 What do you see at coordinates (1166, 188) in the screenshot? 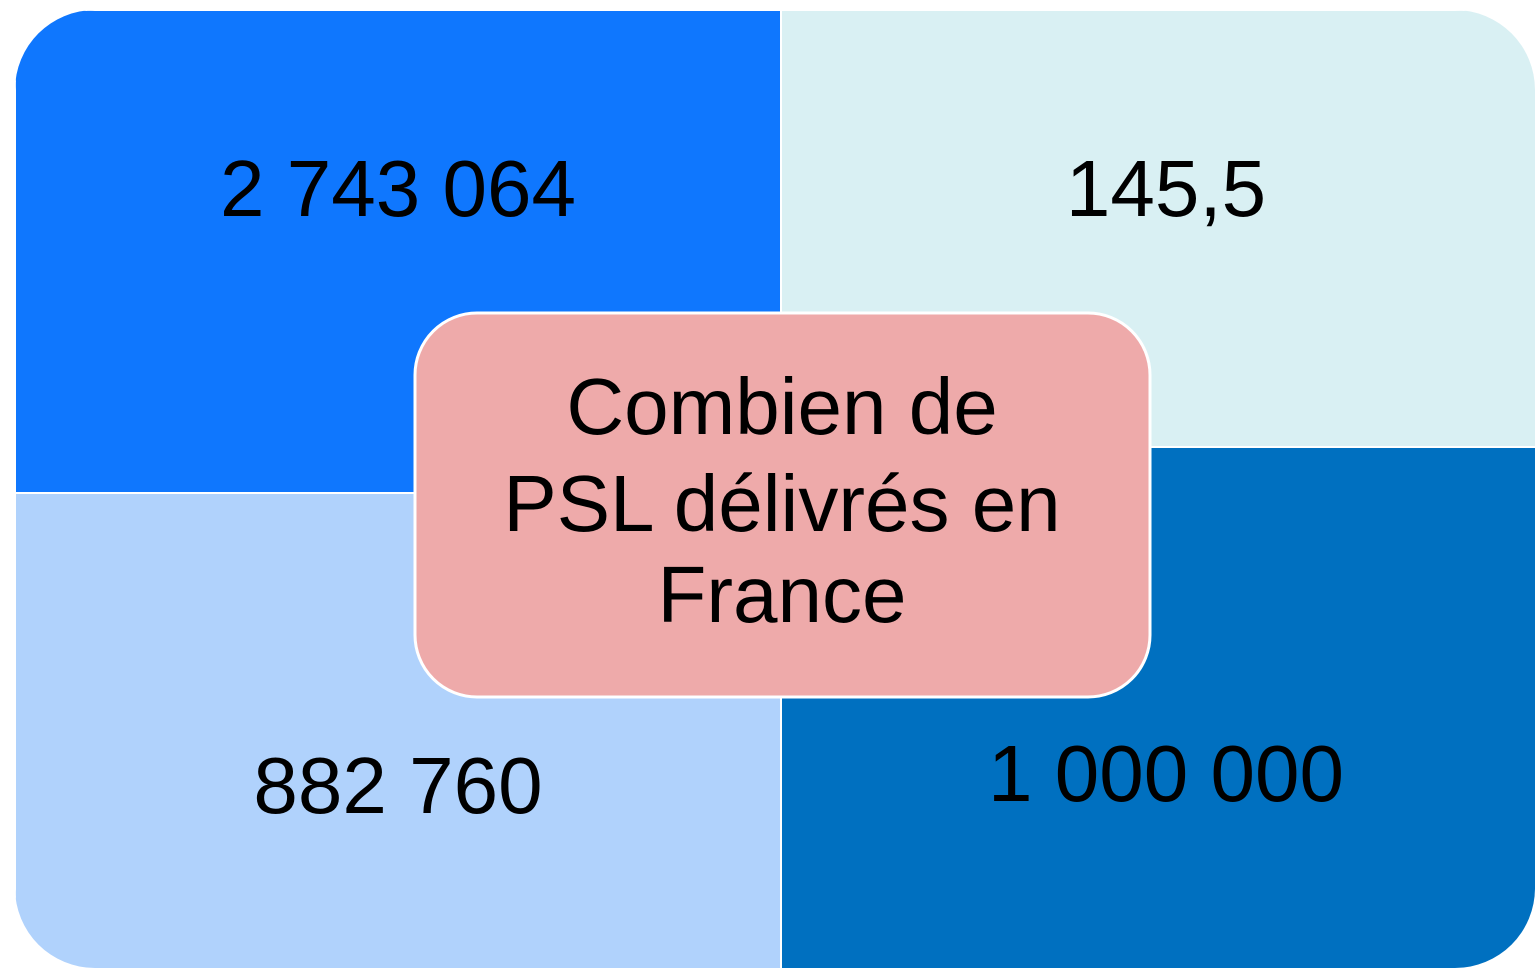
I see `quadrant-text: 145,5` at bounding box center [1166, 188].